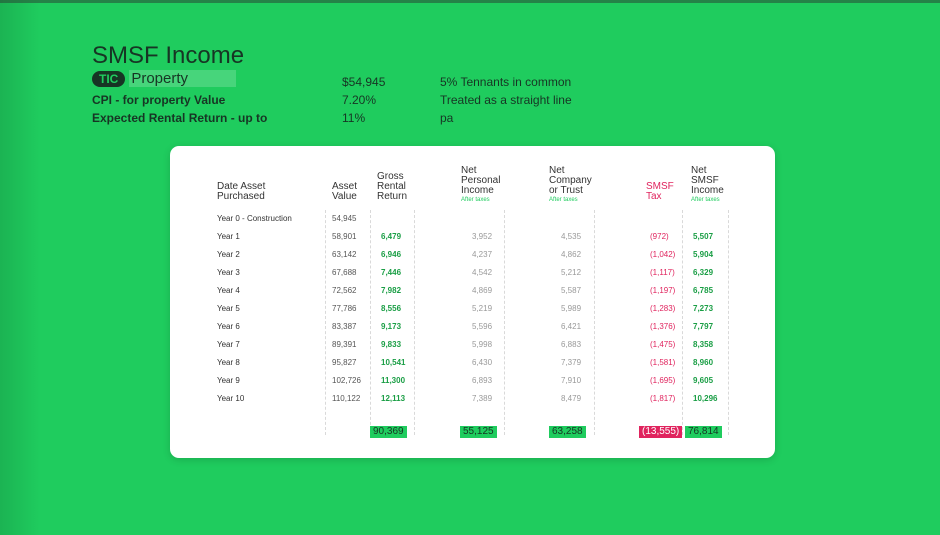  What do you see at coordinates (571, 326) in the screenshot?
I see `net-company-cell: 6,421` at bounding box center [571, 326].